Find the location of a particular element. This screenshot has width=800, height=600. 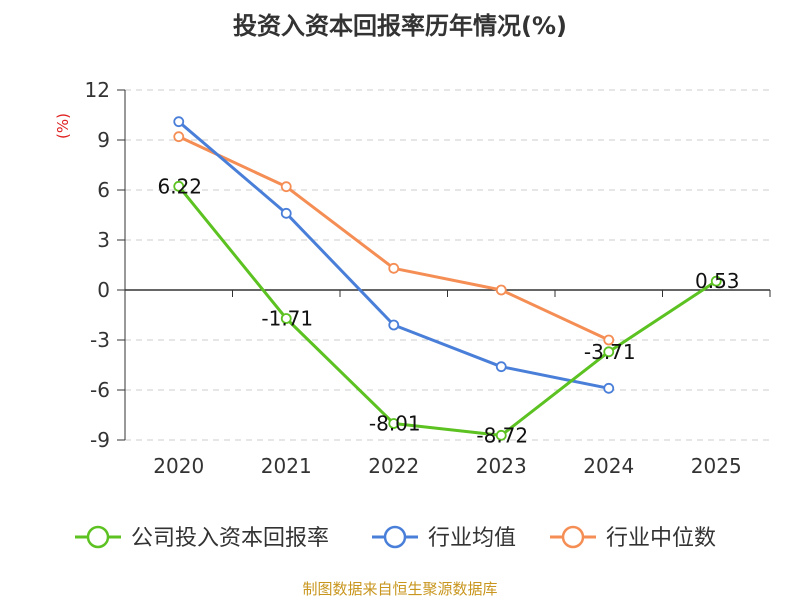

y-tick-label: 3 is located at coordinates (103, 240).